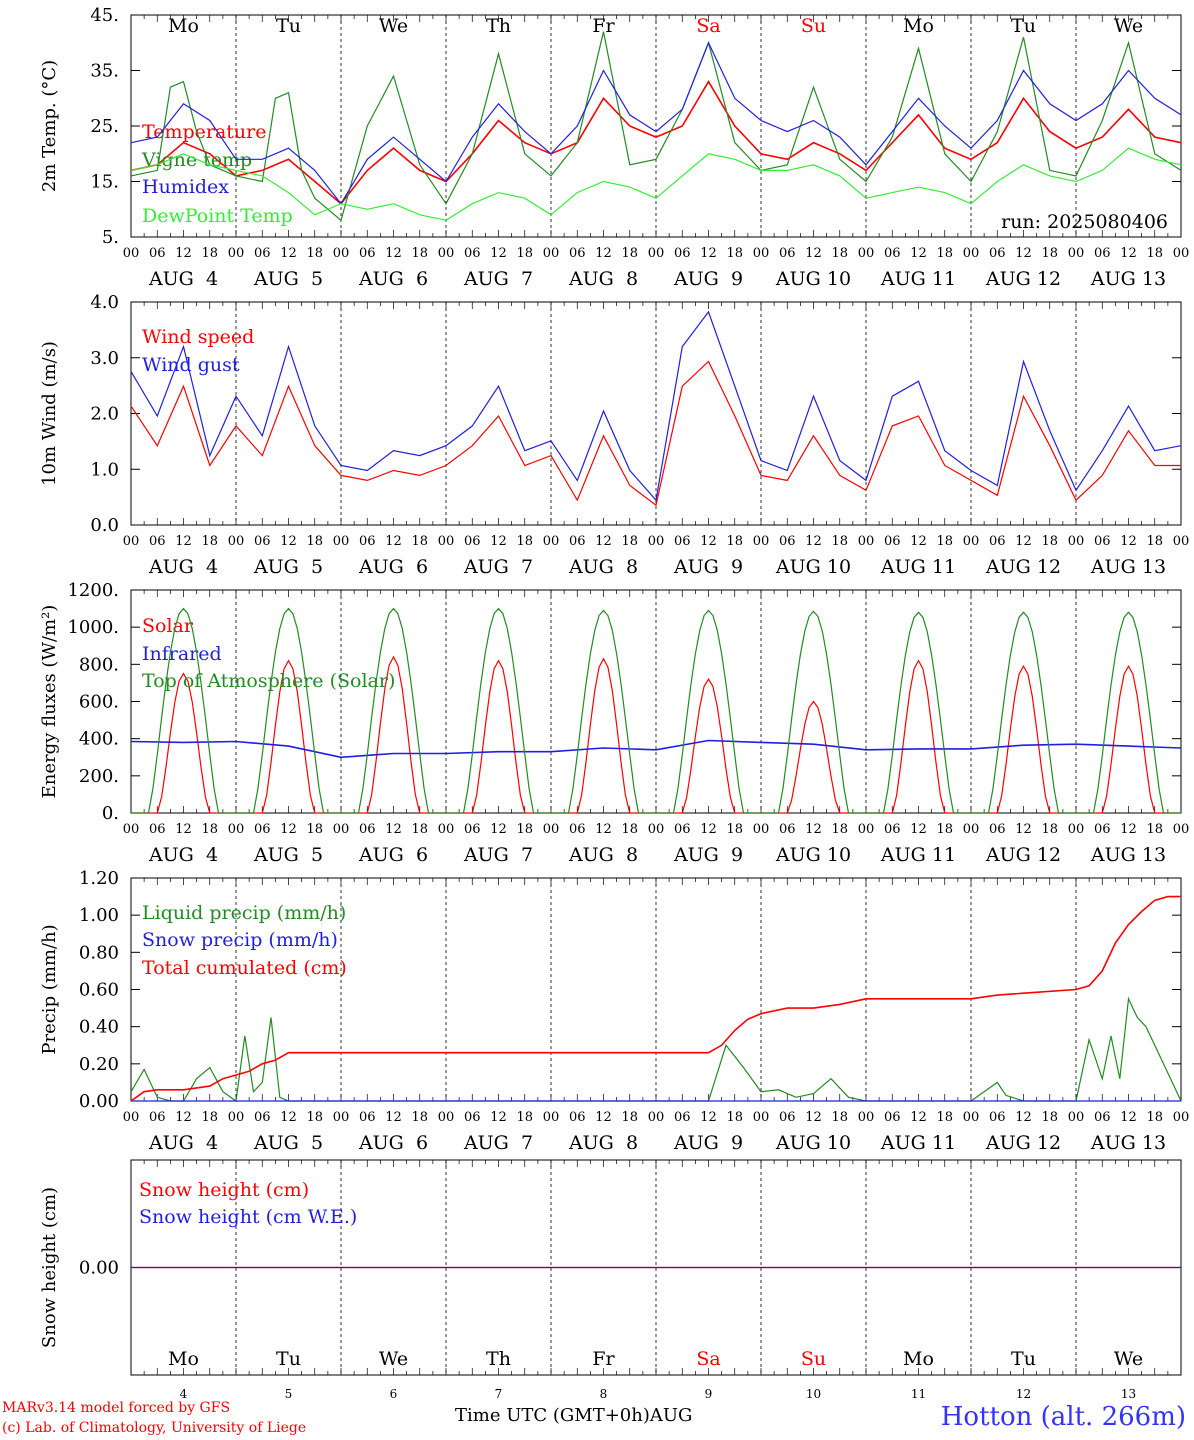 Image resolution: width=1194 pixels, height=1440 pixels. I want to click on legend-label: Solar, so click(168, 626).